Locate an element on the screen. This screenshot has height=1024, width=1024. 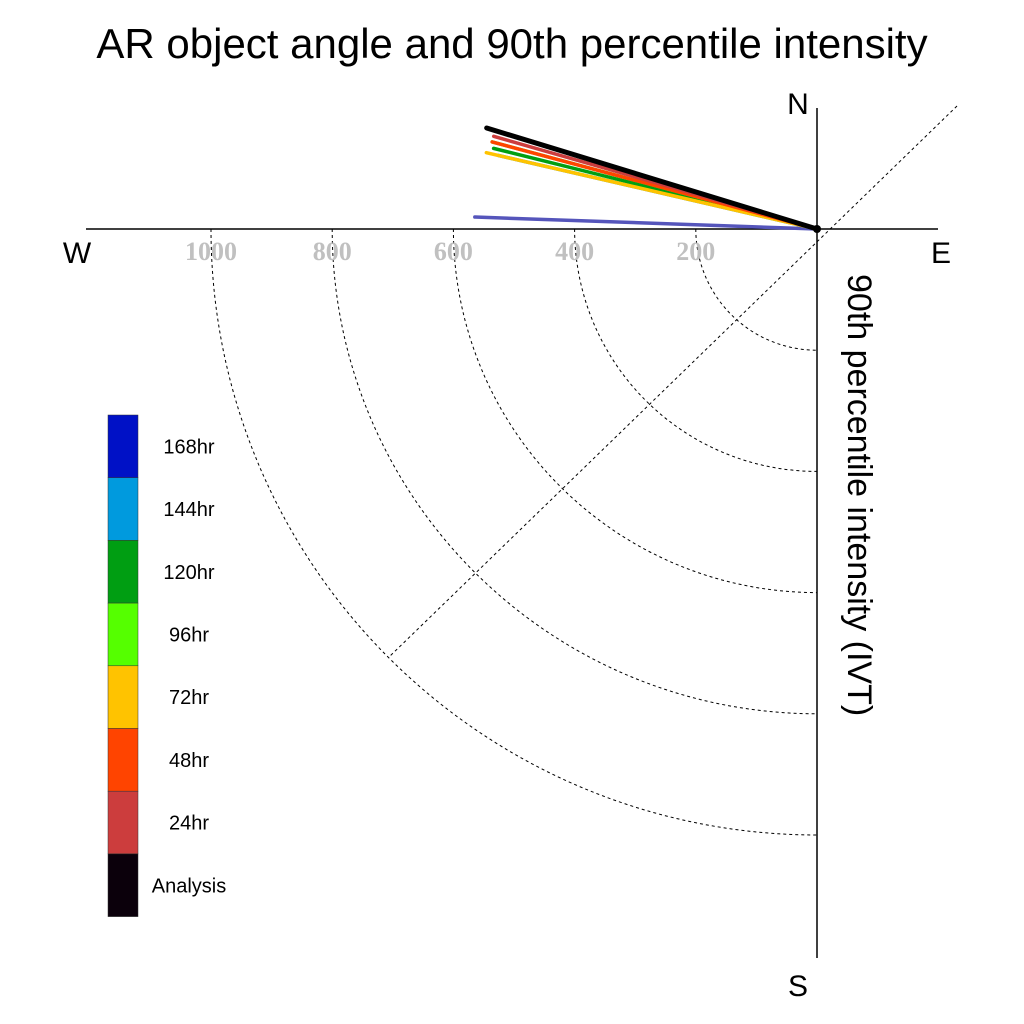
legend-label-144hr: 144hr is located at coordinates (188, 510).